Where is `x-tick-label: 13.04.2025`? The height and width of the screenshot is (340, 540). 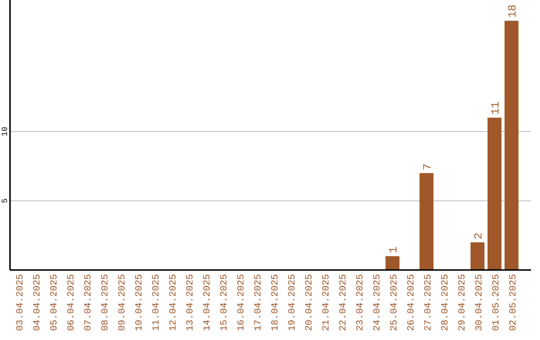 x-tick-label: 13.04.2025 is located at coordinates (190, 303).